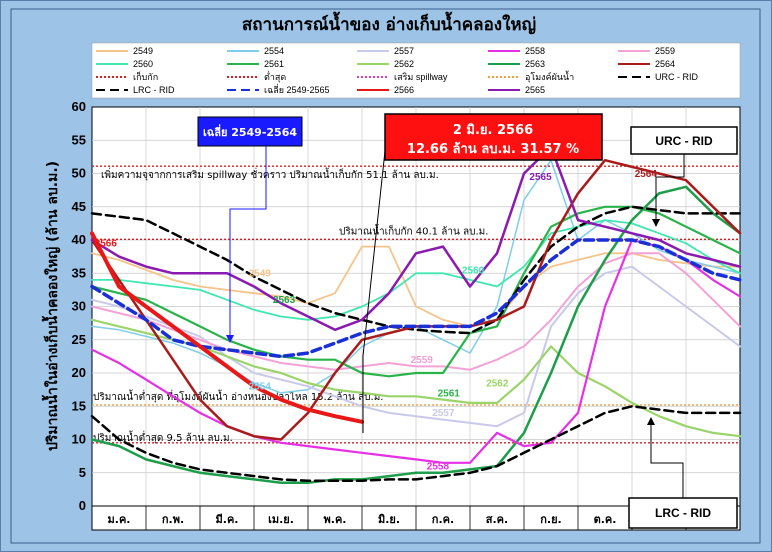 This screenshot has height=552, width=772. I want to click on legend-label: 2554, so click(274, 51).